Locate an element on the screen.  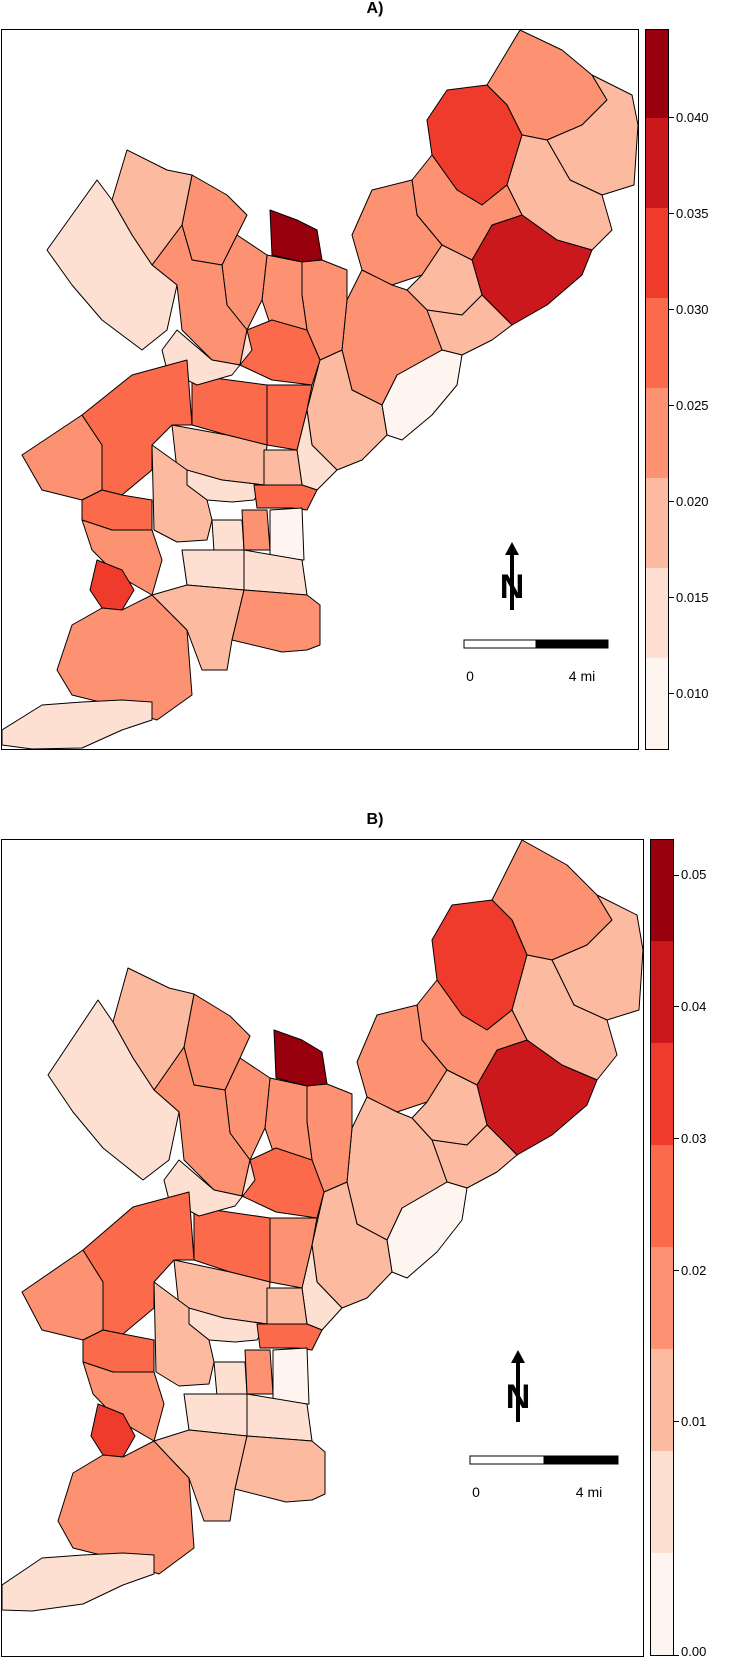
panel-title: B) is located at coordinates (375, 819).